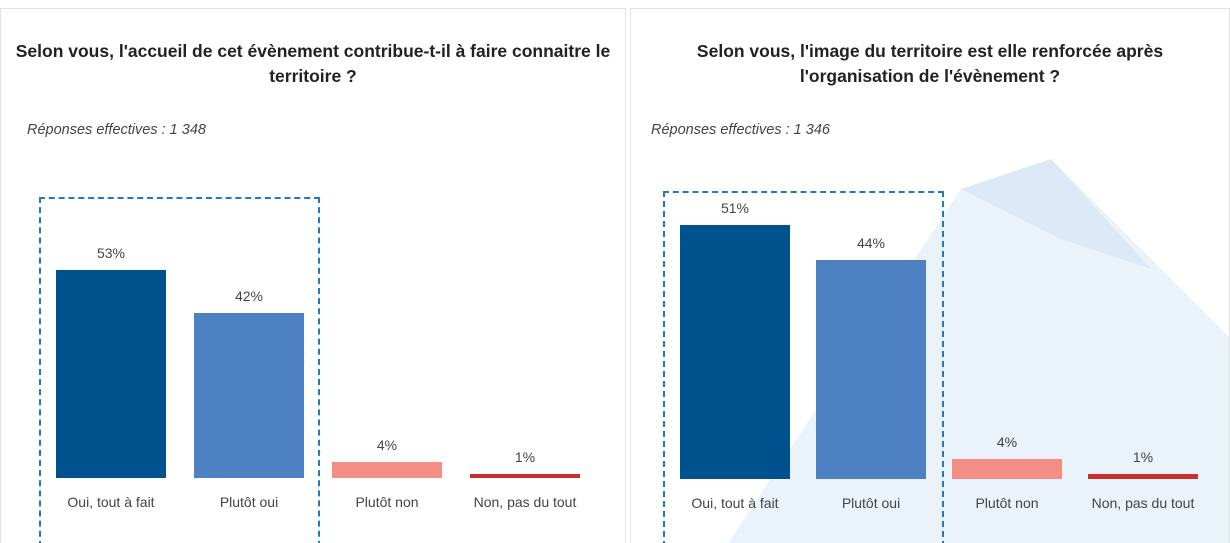  Describe the element at coordinates (1056, 214) in the screenshot. I see `watermark-shape` at that location.